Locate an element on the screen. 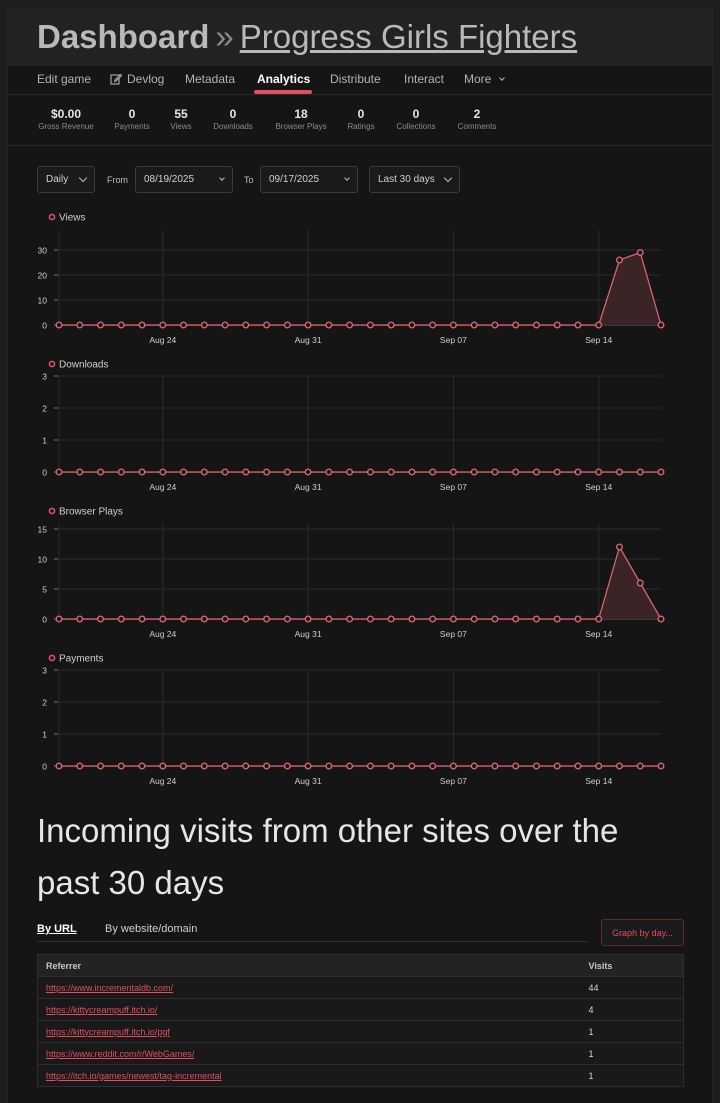 The width and height of the screenshot is (720, 1103). y-tick-label: 3 is located at coordinates (44, 671).